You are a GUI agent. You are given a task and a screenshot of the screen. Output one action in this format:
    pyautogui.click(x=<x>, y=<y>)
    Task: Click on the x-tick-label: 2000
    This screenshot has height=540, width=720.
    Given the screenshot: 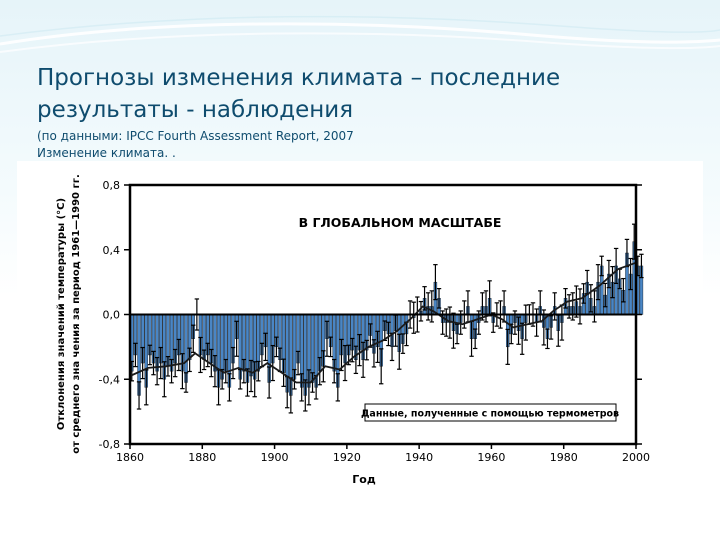 What is the action you would take?
    pyautogui.click(x=636, y=457)
    